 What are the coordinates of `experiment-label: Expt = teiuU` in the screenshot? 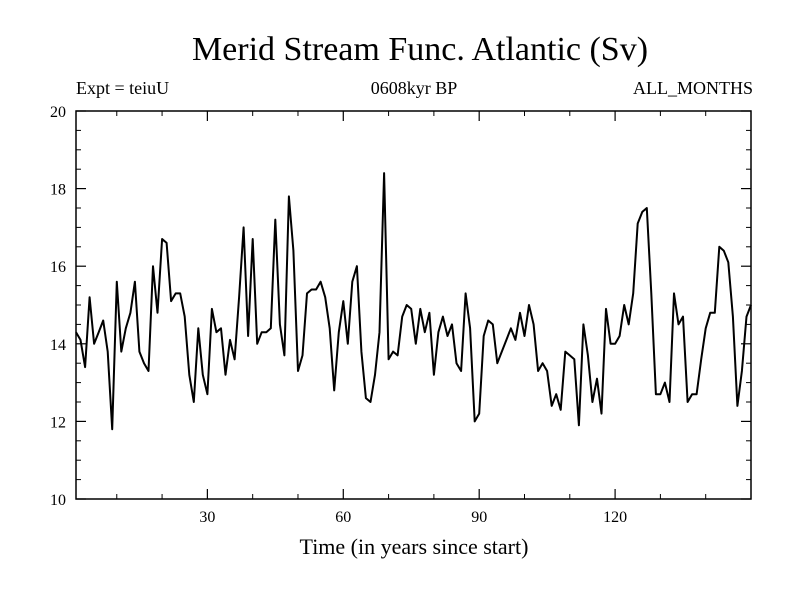 It's located at (123, 88).